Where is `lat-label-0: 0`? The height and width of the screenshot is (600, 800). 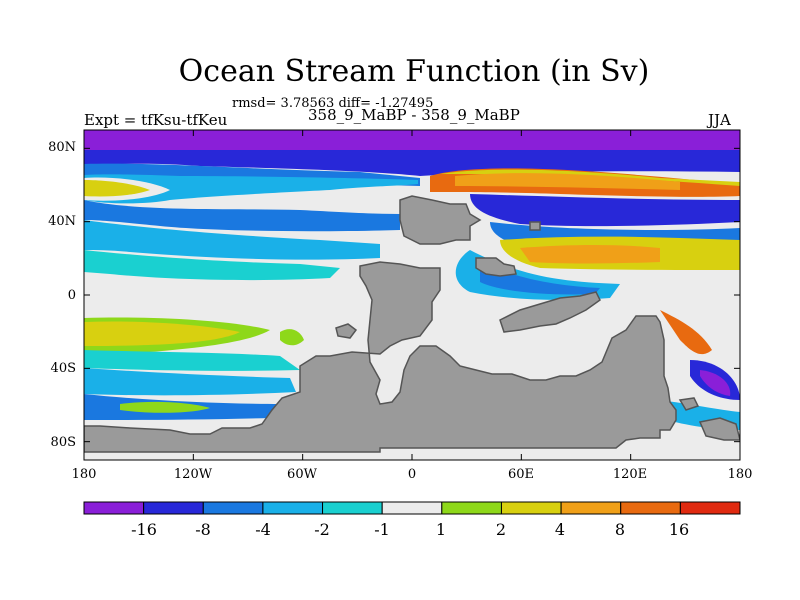
lat-label-0: 0 is located at coordinates (71, 295).